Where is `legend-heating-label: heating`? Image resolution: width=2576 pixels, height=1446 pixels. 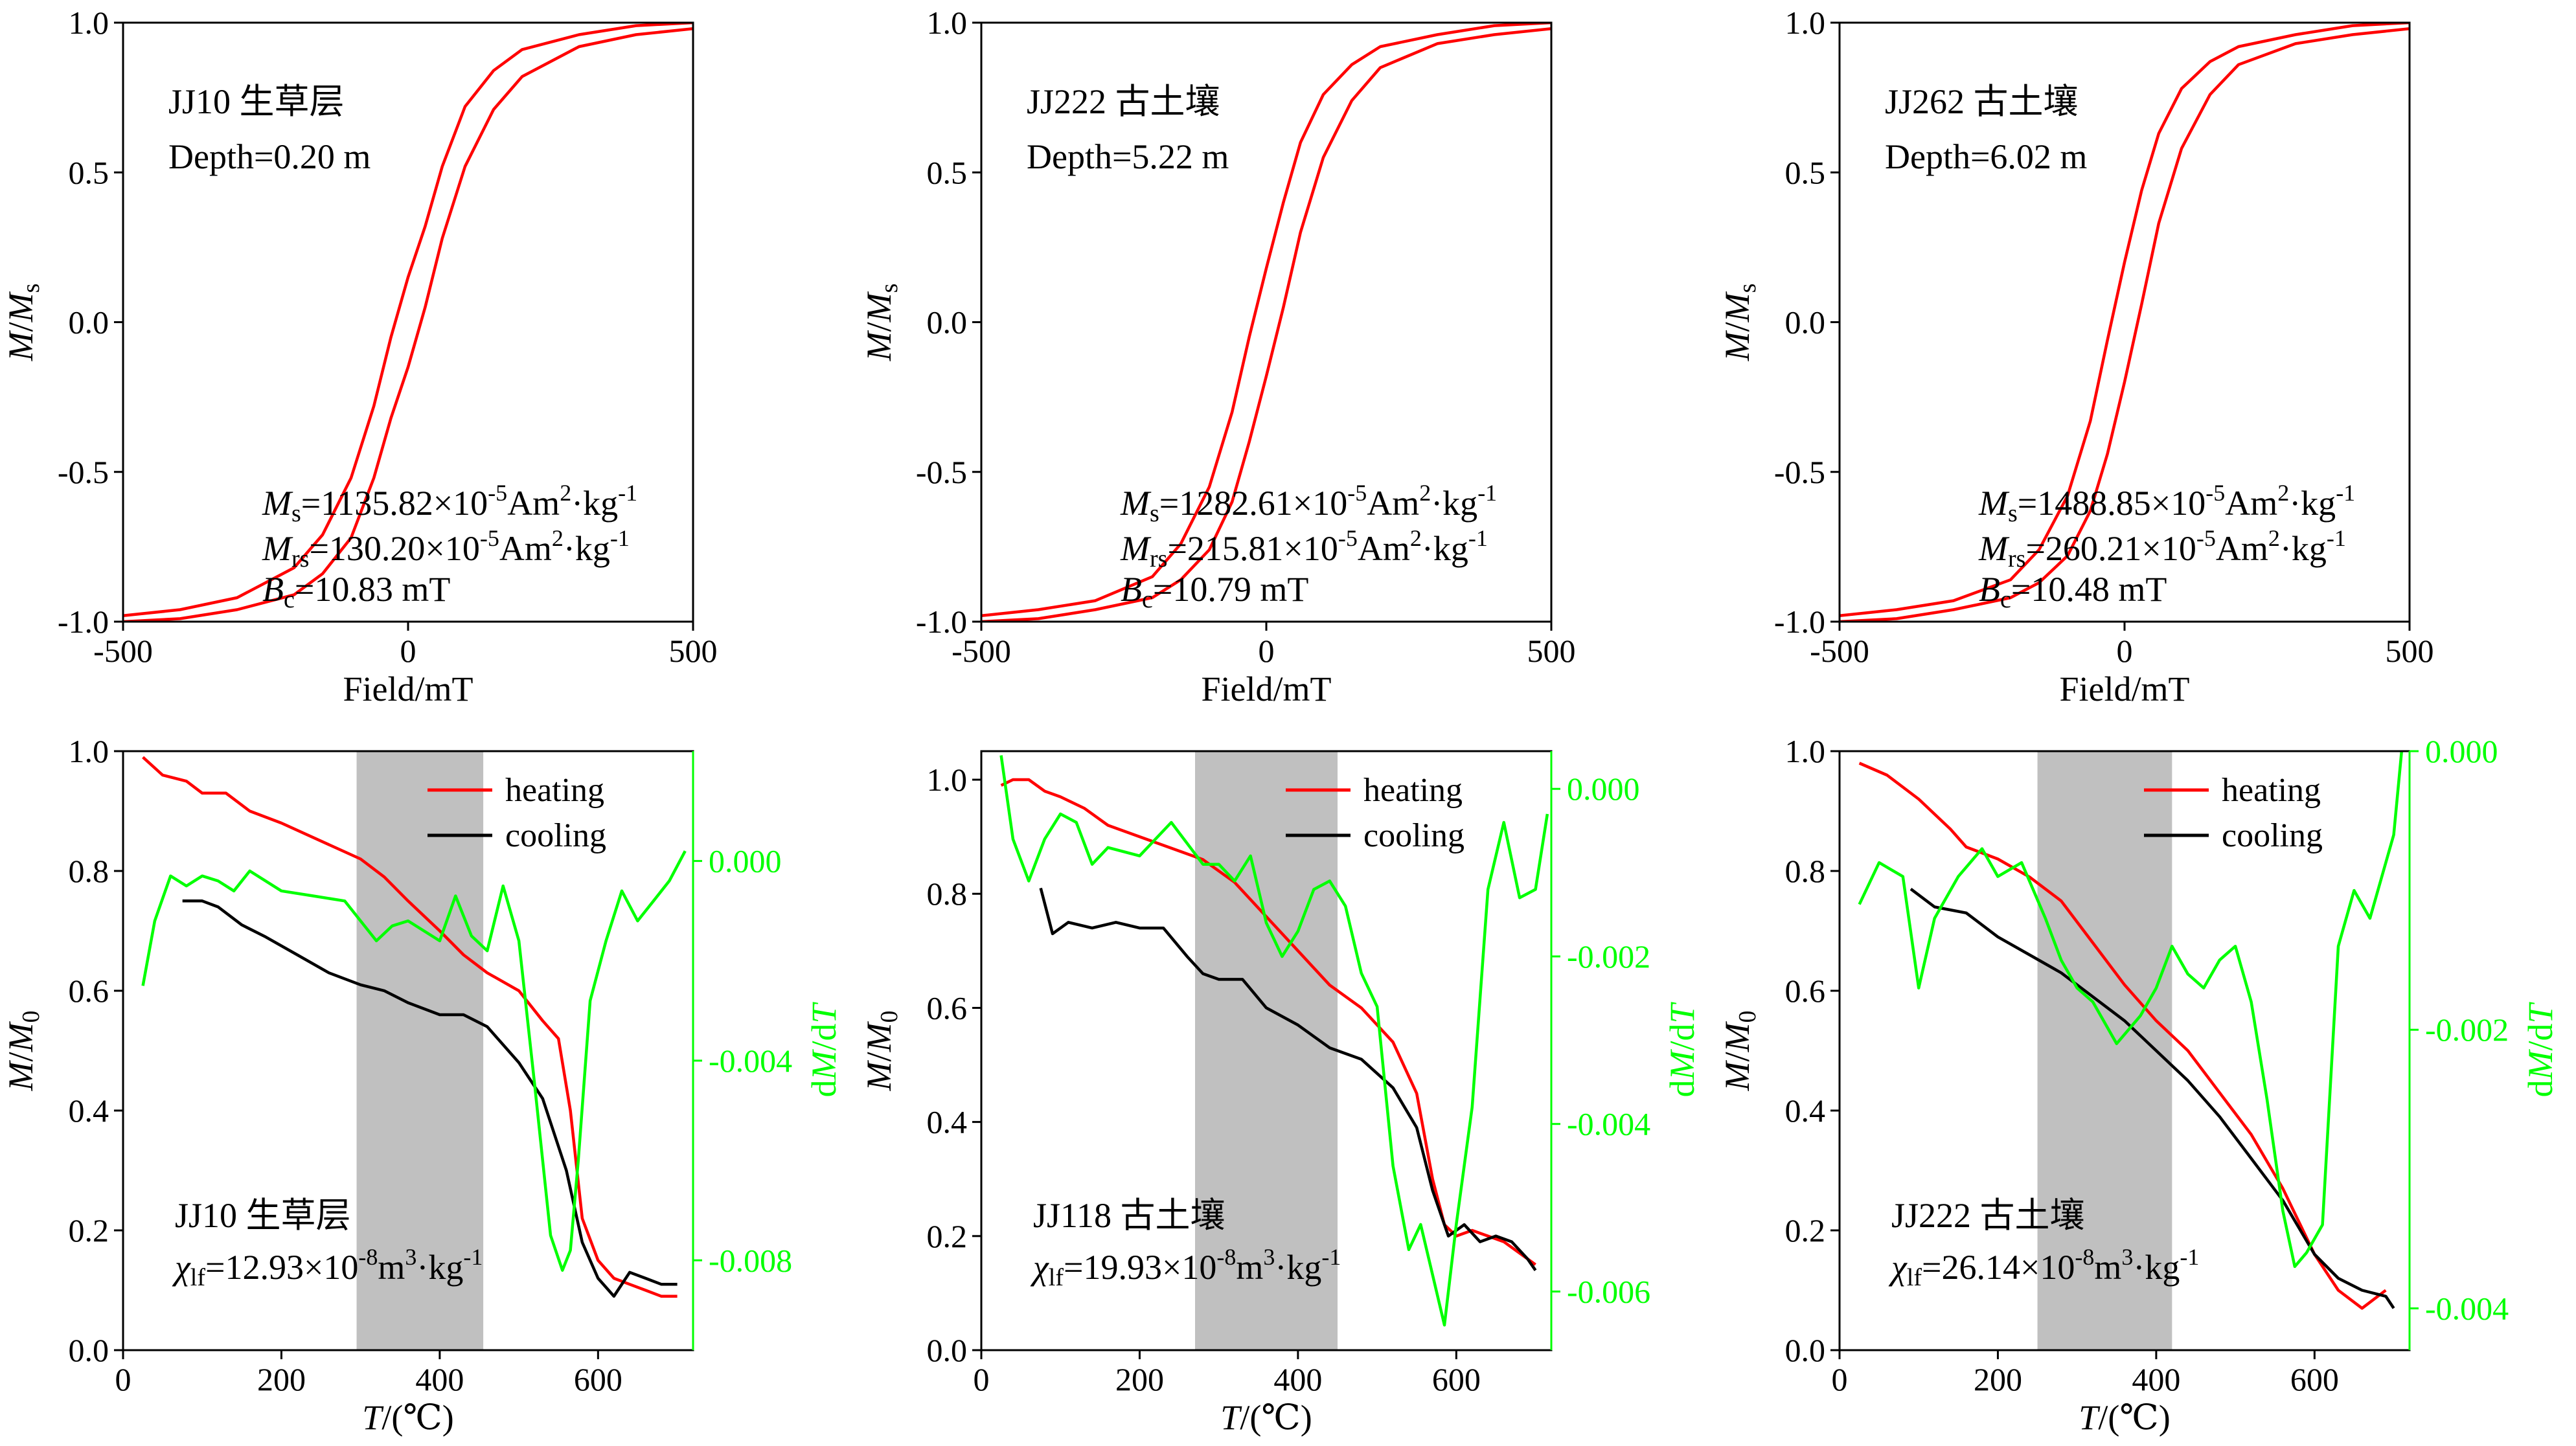
legend-heating-label: heating is located at coordinates (554, 790).